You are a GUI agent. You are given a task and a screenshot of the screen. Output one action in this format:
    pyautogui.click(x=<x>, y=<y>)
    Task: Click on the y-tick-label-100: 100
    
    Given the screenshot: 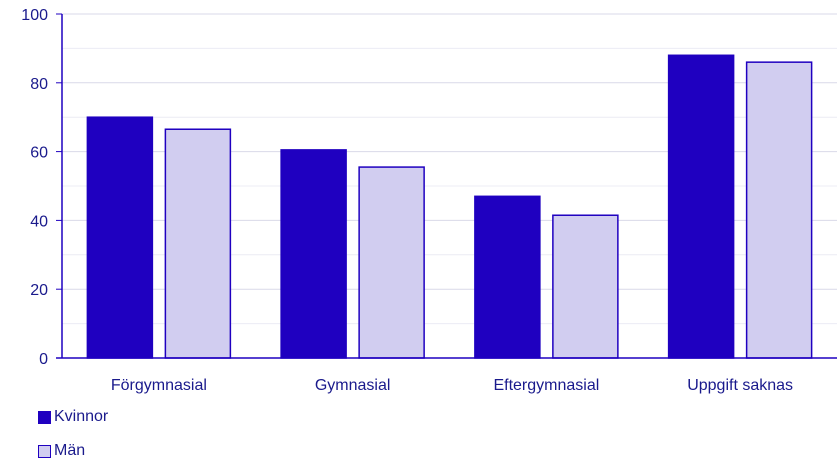 What is the action you would take?
    pyautogui.click(x=34, y=15)
    